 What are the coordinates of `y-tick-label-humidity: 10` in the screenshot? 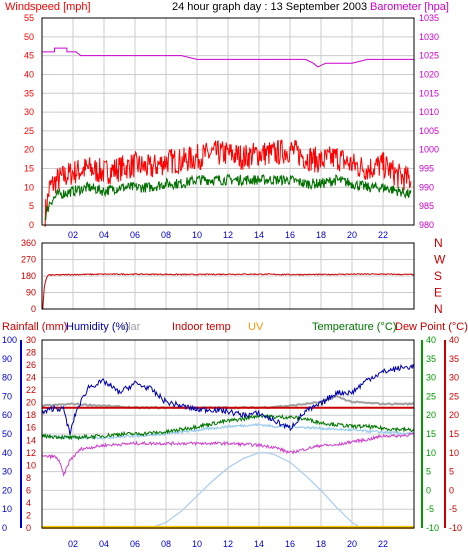 It's located at (7, 509).